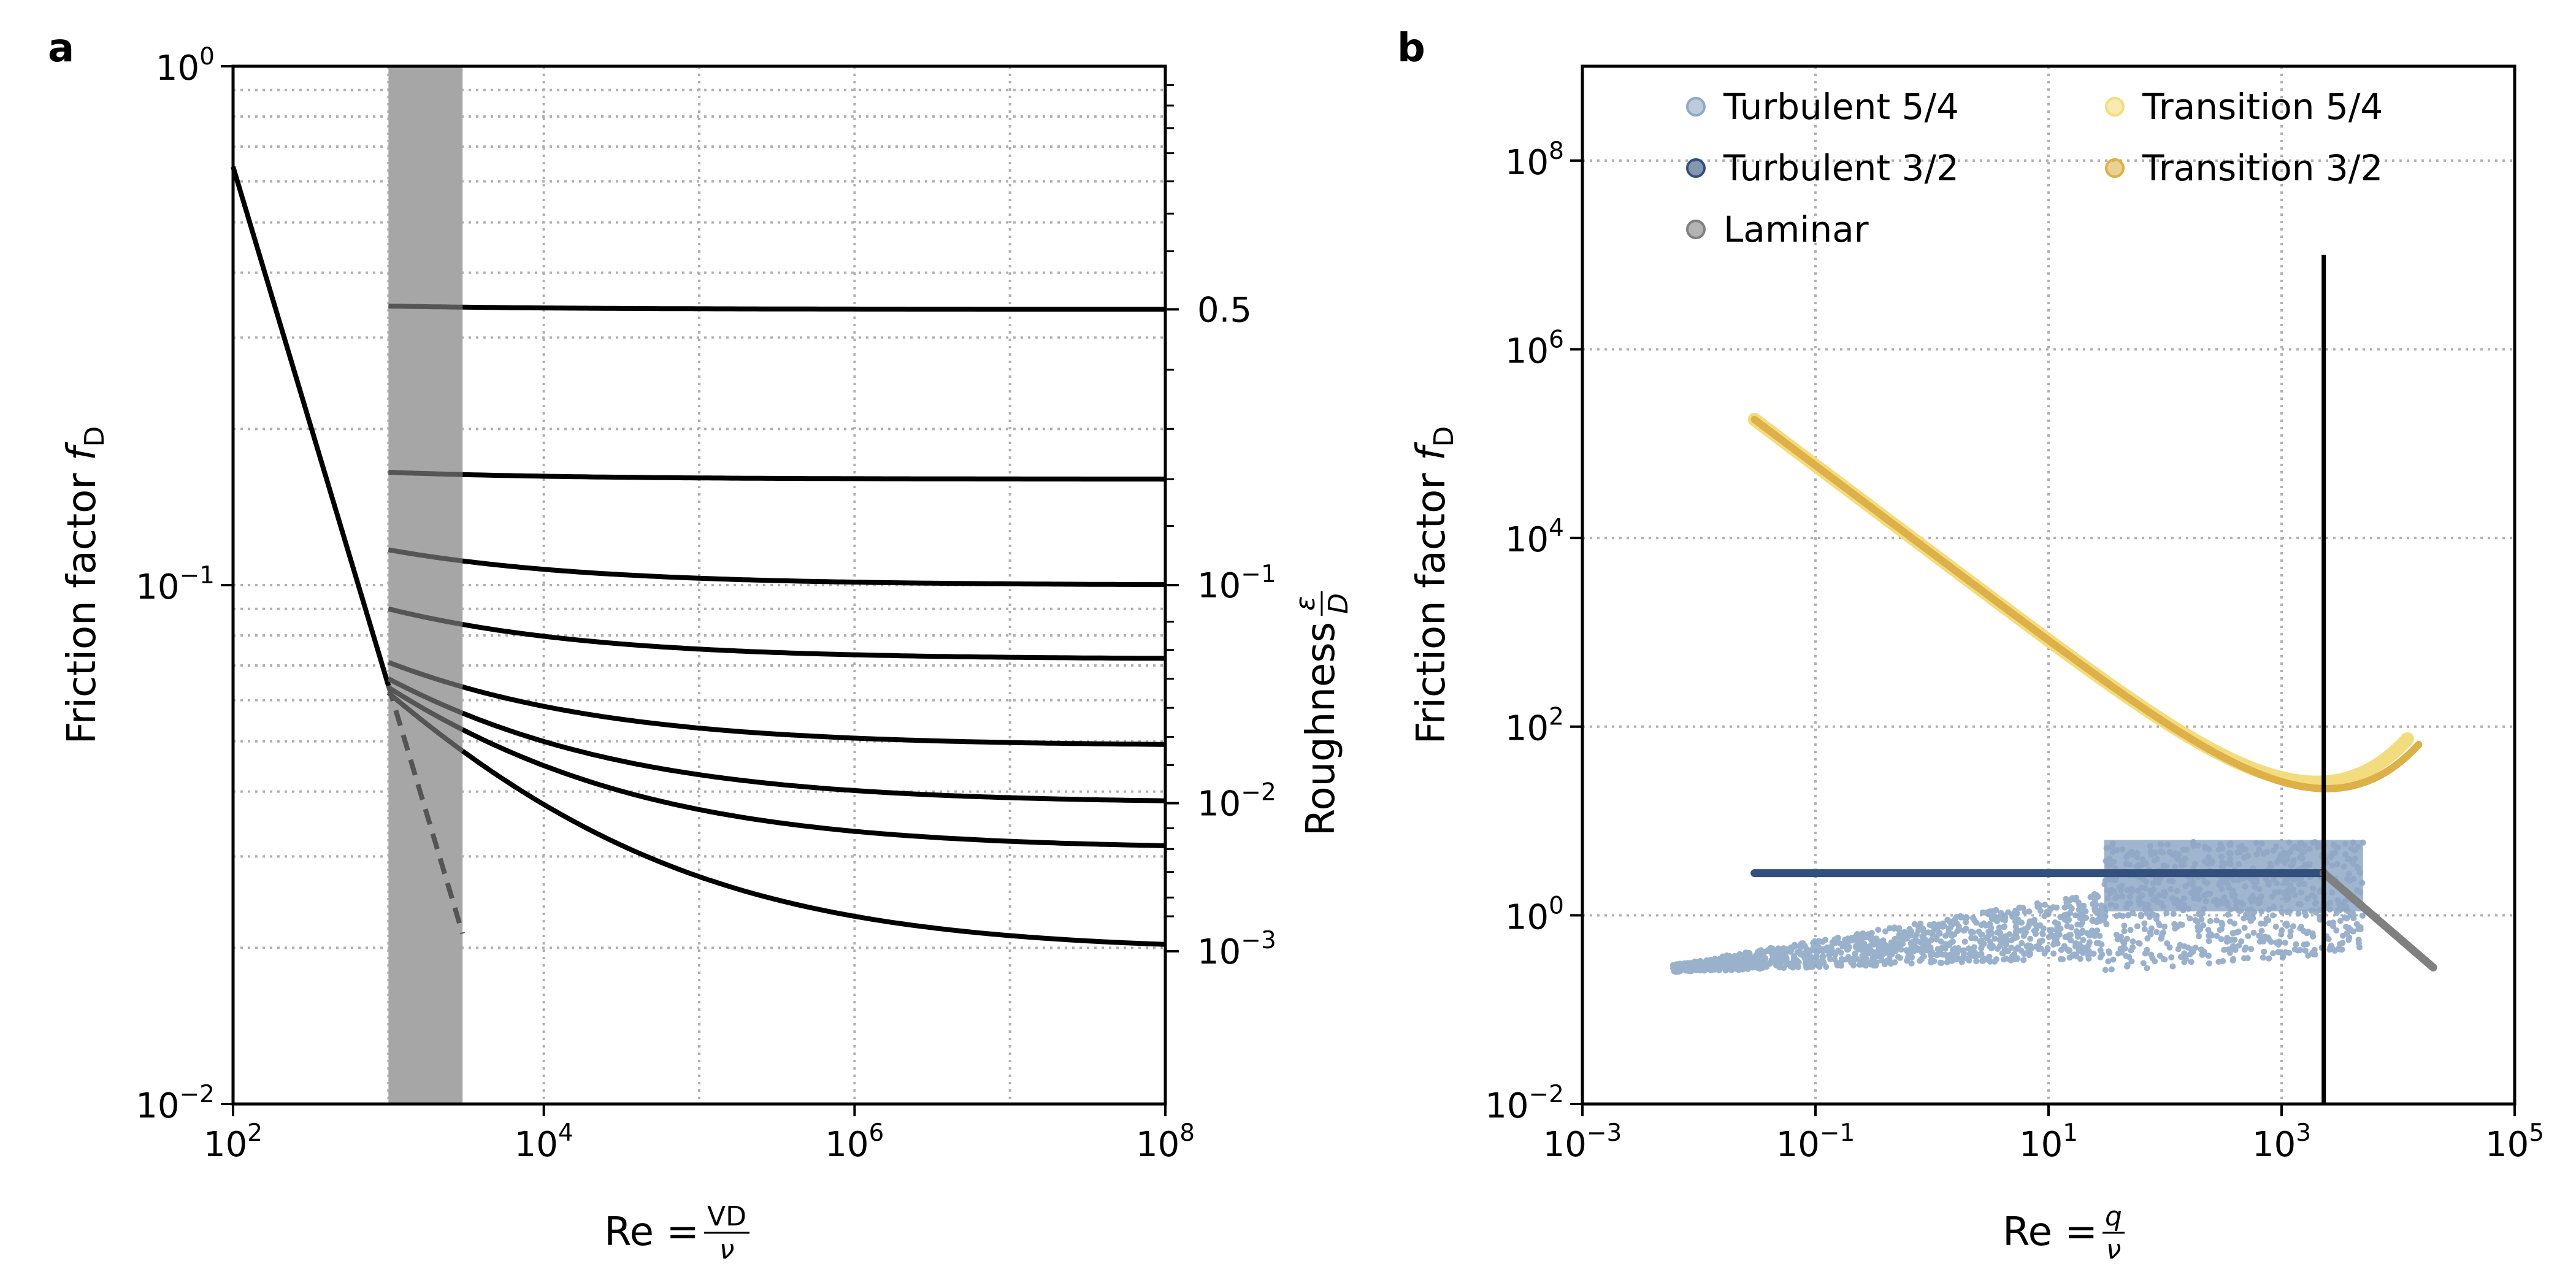  I want to click on x-tick-label: 10³, so click(2281, 1142).